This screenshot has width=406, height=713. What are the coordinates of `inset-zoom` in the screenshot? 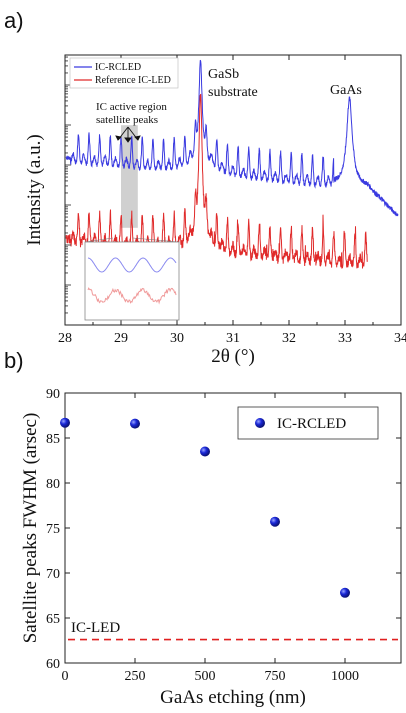 It's located at (132, 279).